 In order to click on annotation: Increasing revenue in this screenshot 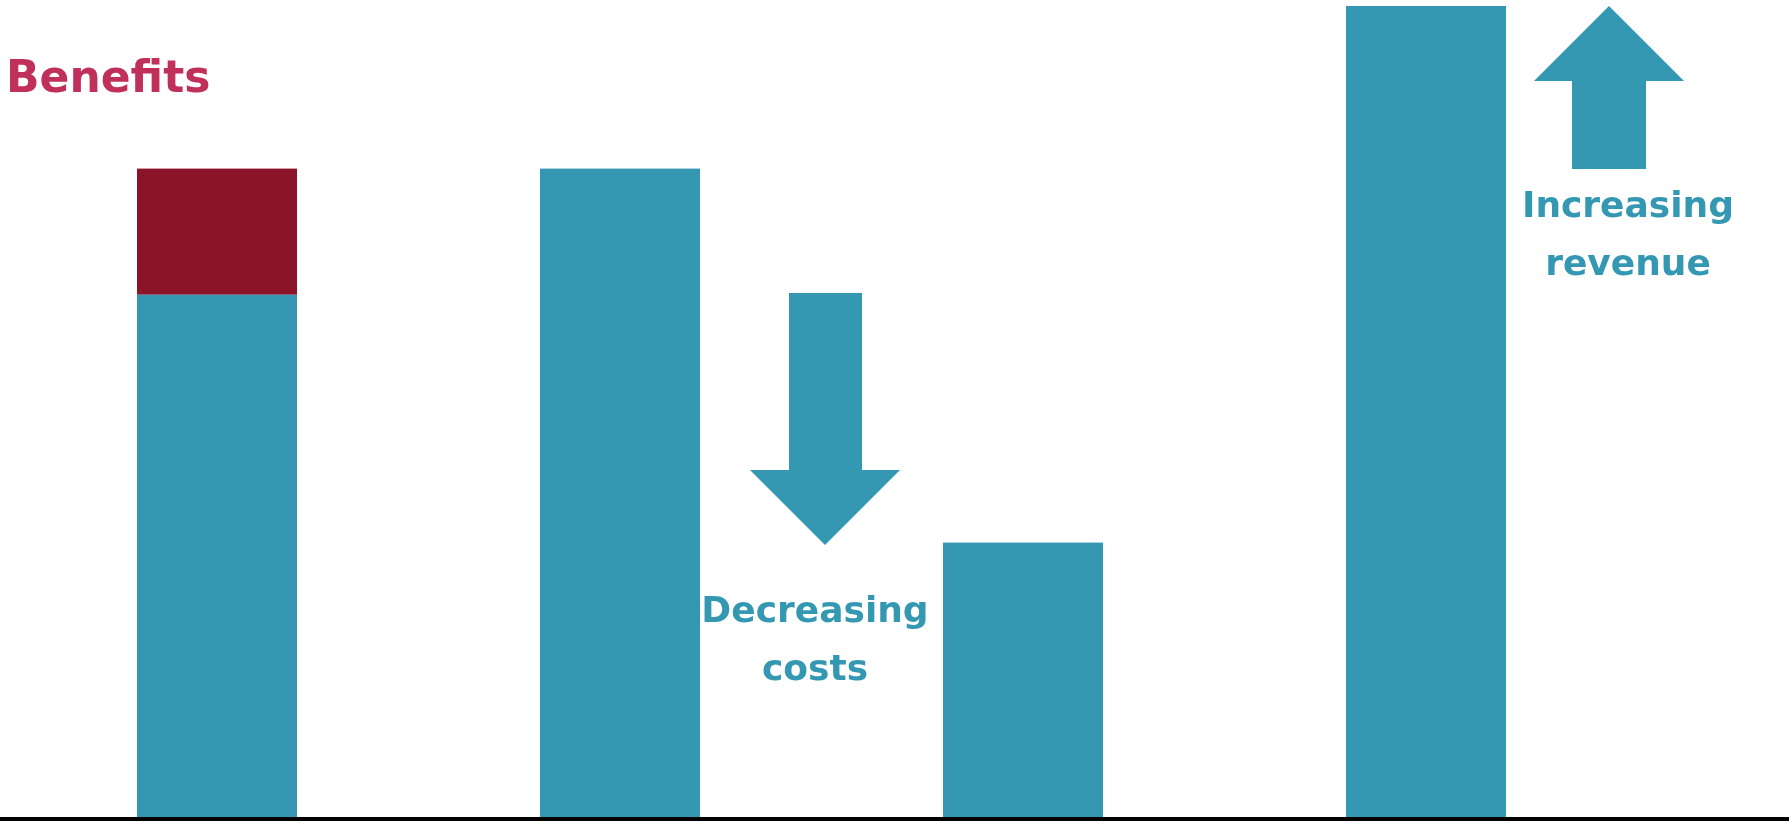, I will do `click(1628, 233)`.